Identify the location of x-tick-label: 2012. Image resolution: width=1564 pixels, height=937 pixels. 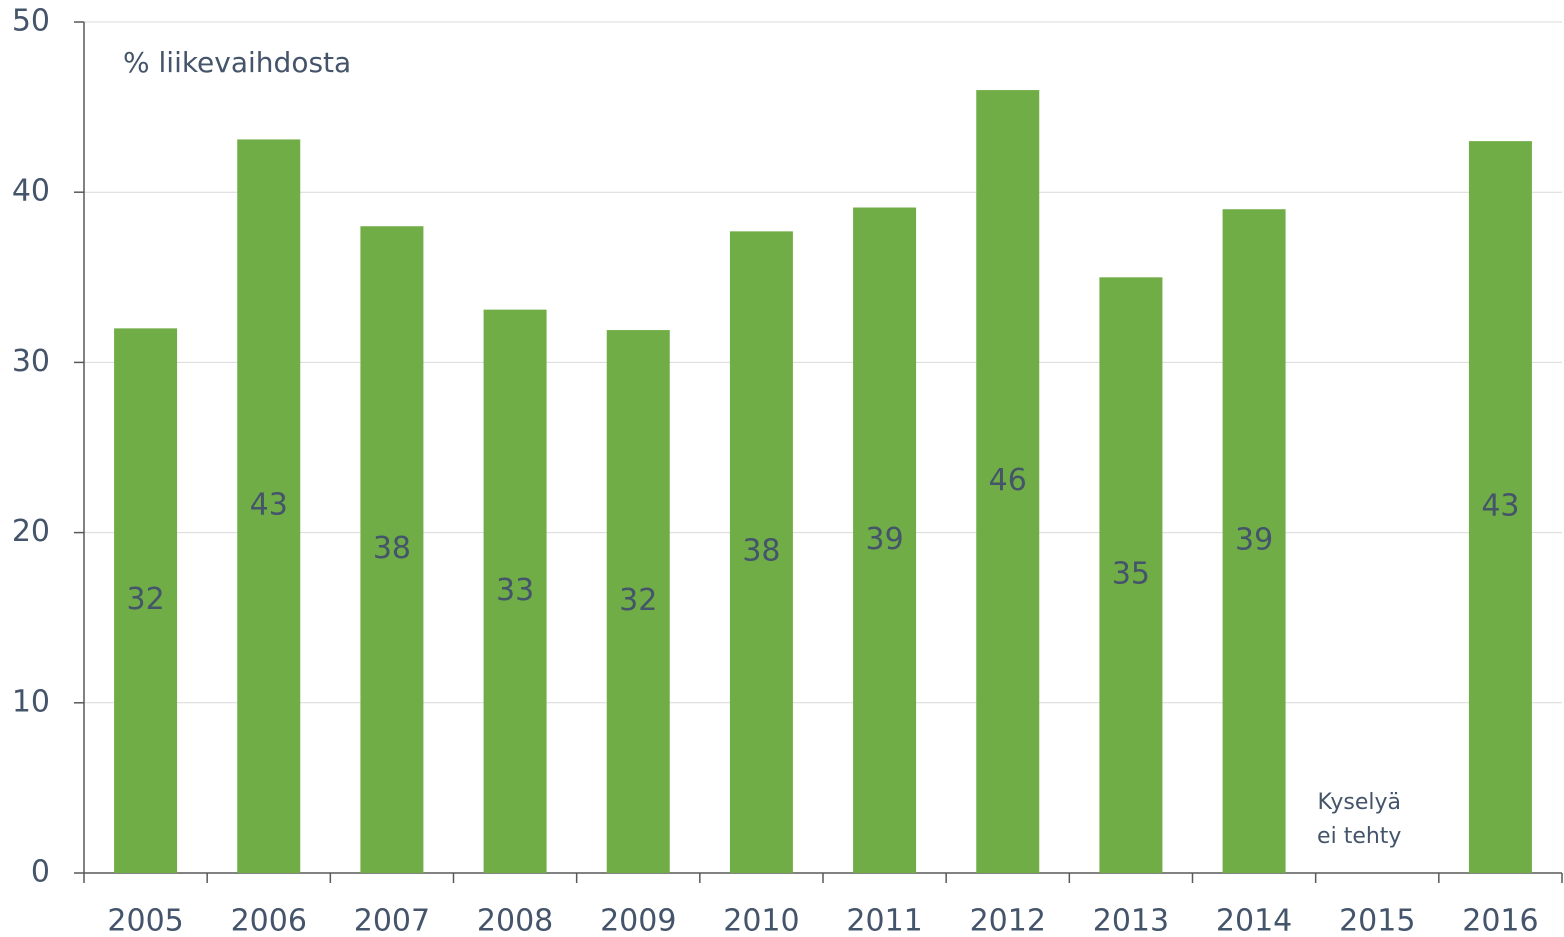
(1008, 920).